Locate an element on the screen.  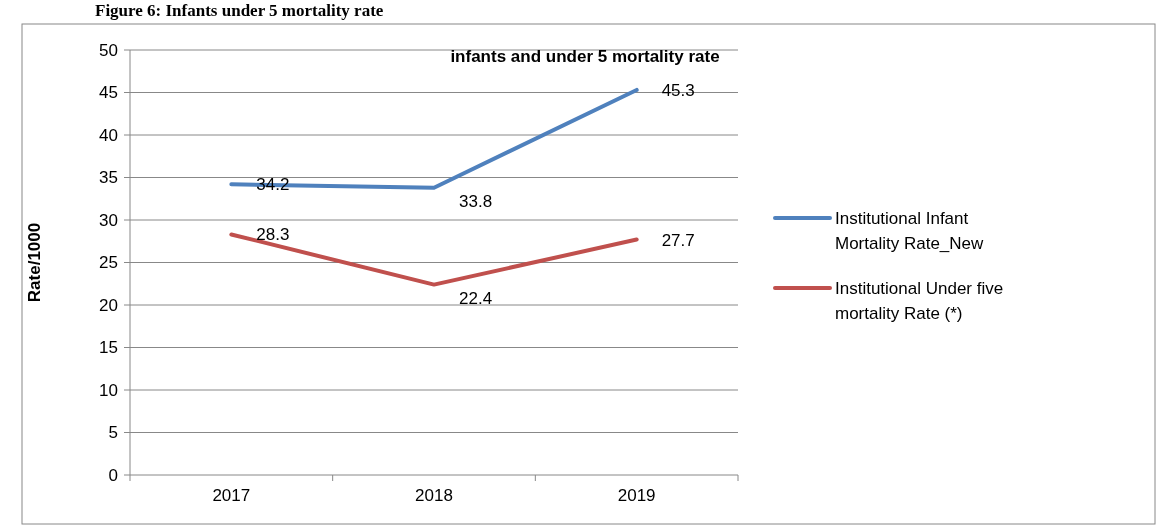
y-tick-label: 15 is located at coordinates (108, 348).